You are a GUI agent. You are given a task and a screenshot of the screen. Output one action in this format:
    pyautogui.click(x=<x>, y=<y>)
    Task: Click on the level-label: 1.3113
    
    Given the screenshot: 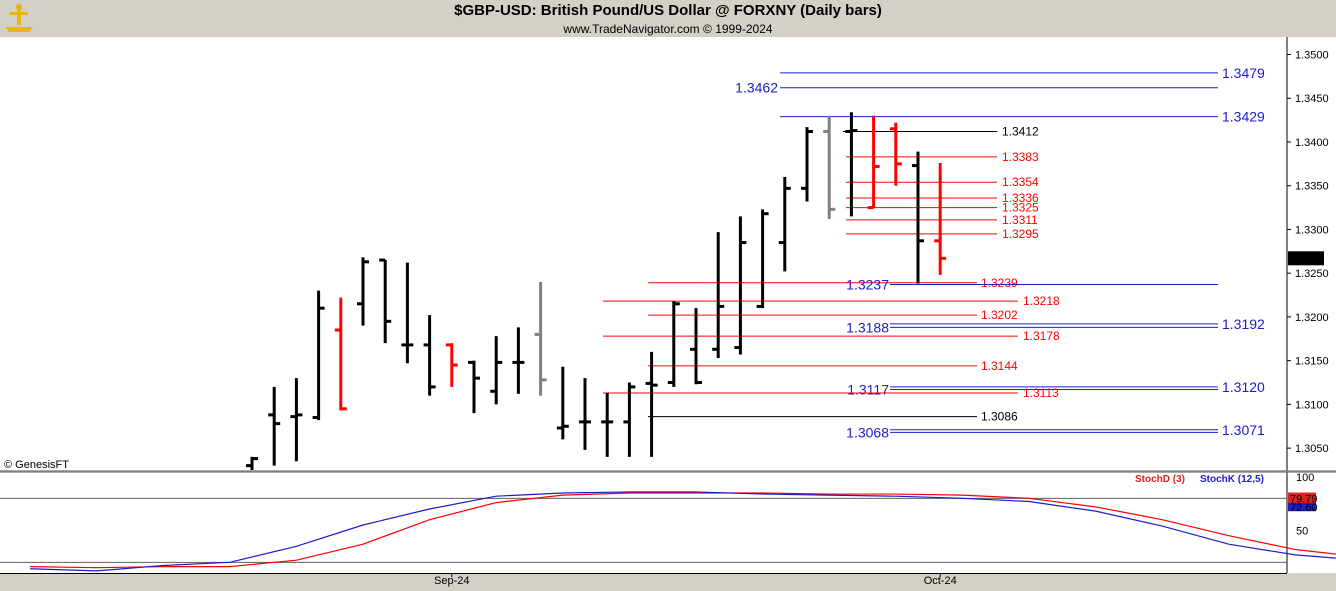 What is the action you would take?
    pyautogui.click(x=1041, y=393)
    